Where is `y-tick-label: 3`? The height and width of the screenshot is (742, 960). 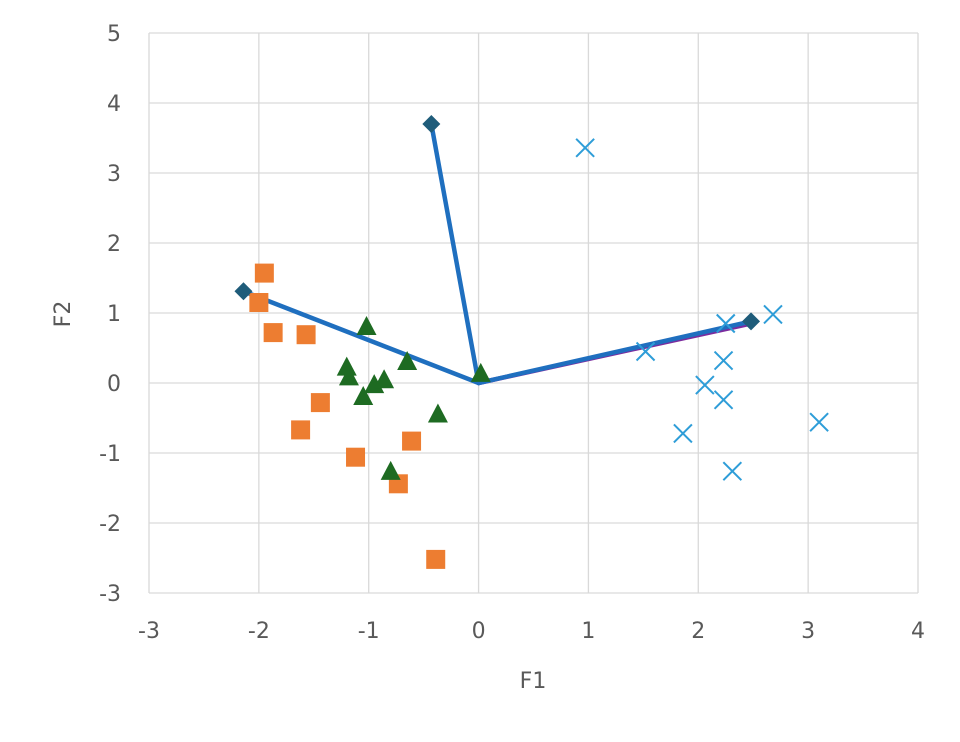 y-tick-label: 3 is located at coordinates (114, 174).